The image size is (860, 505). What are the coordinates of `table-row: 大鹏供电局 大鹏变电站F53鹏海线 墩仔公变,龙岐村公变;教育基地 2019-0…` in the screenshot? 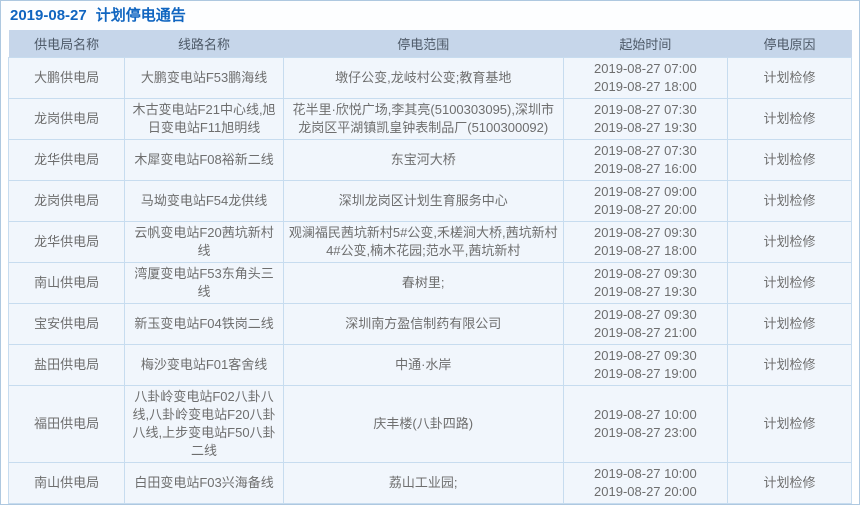 It's located at (429, 78).